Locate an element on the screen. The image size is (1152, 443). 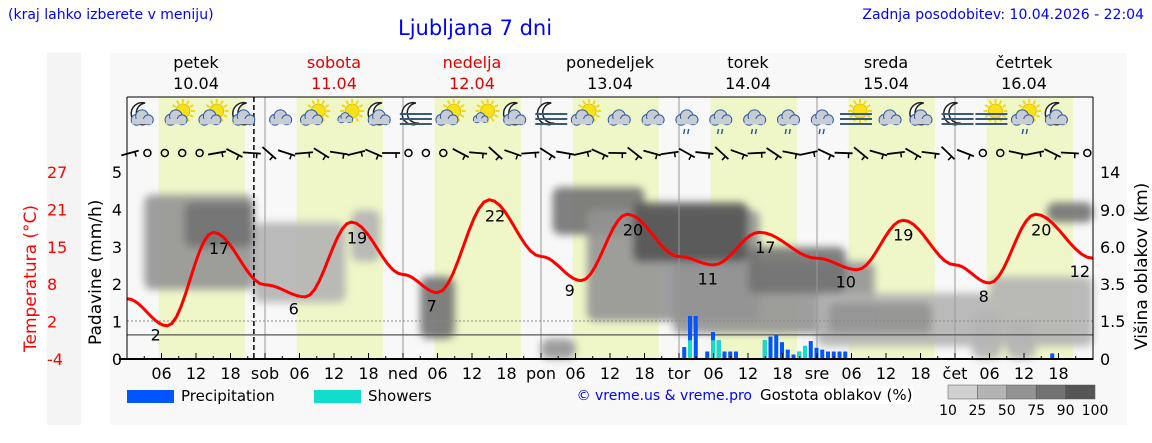
density-legend-swatch is located at coordinates (1050, 392).